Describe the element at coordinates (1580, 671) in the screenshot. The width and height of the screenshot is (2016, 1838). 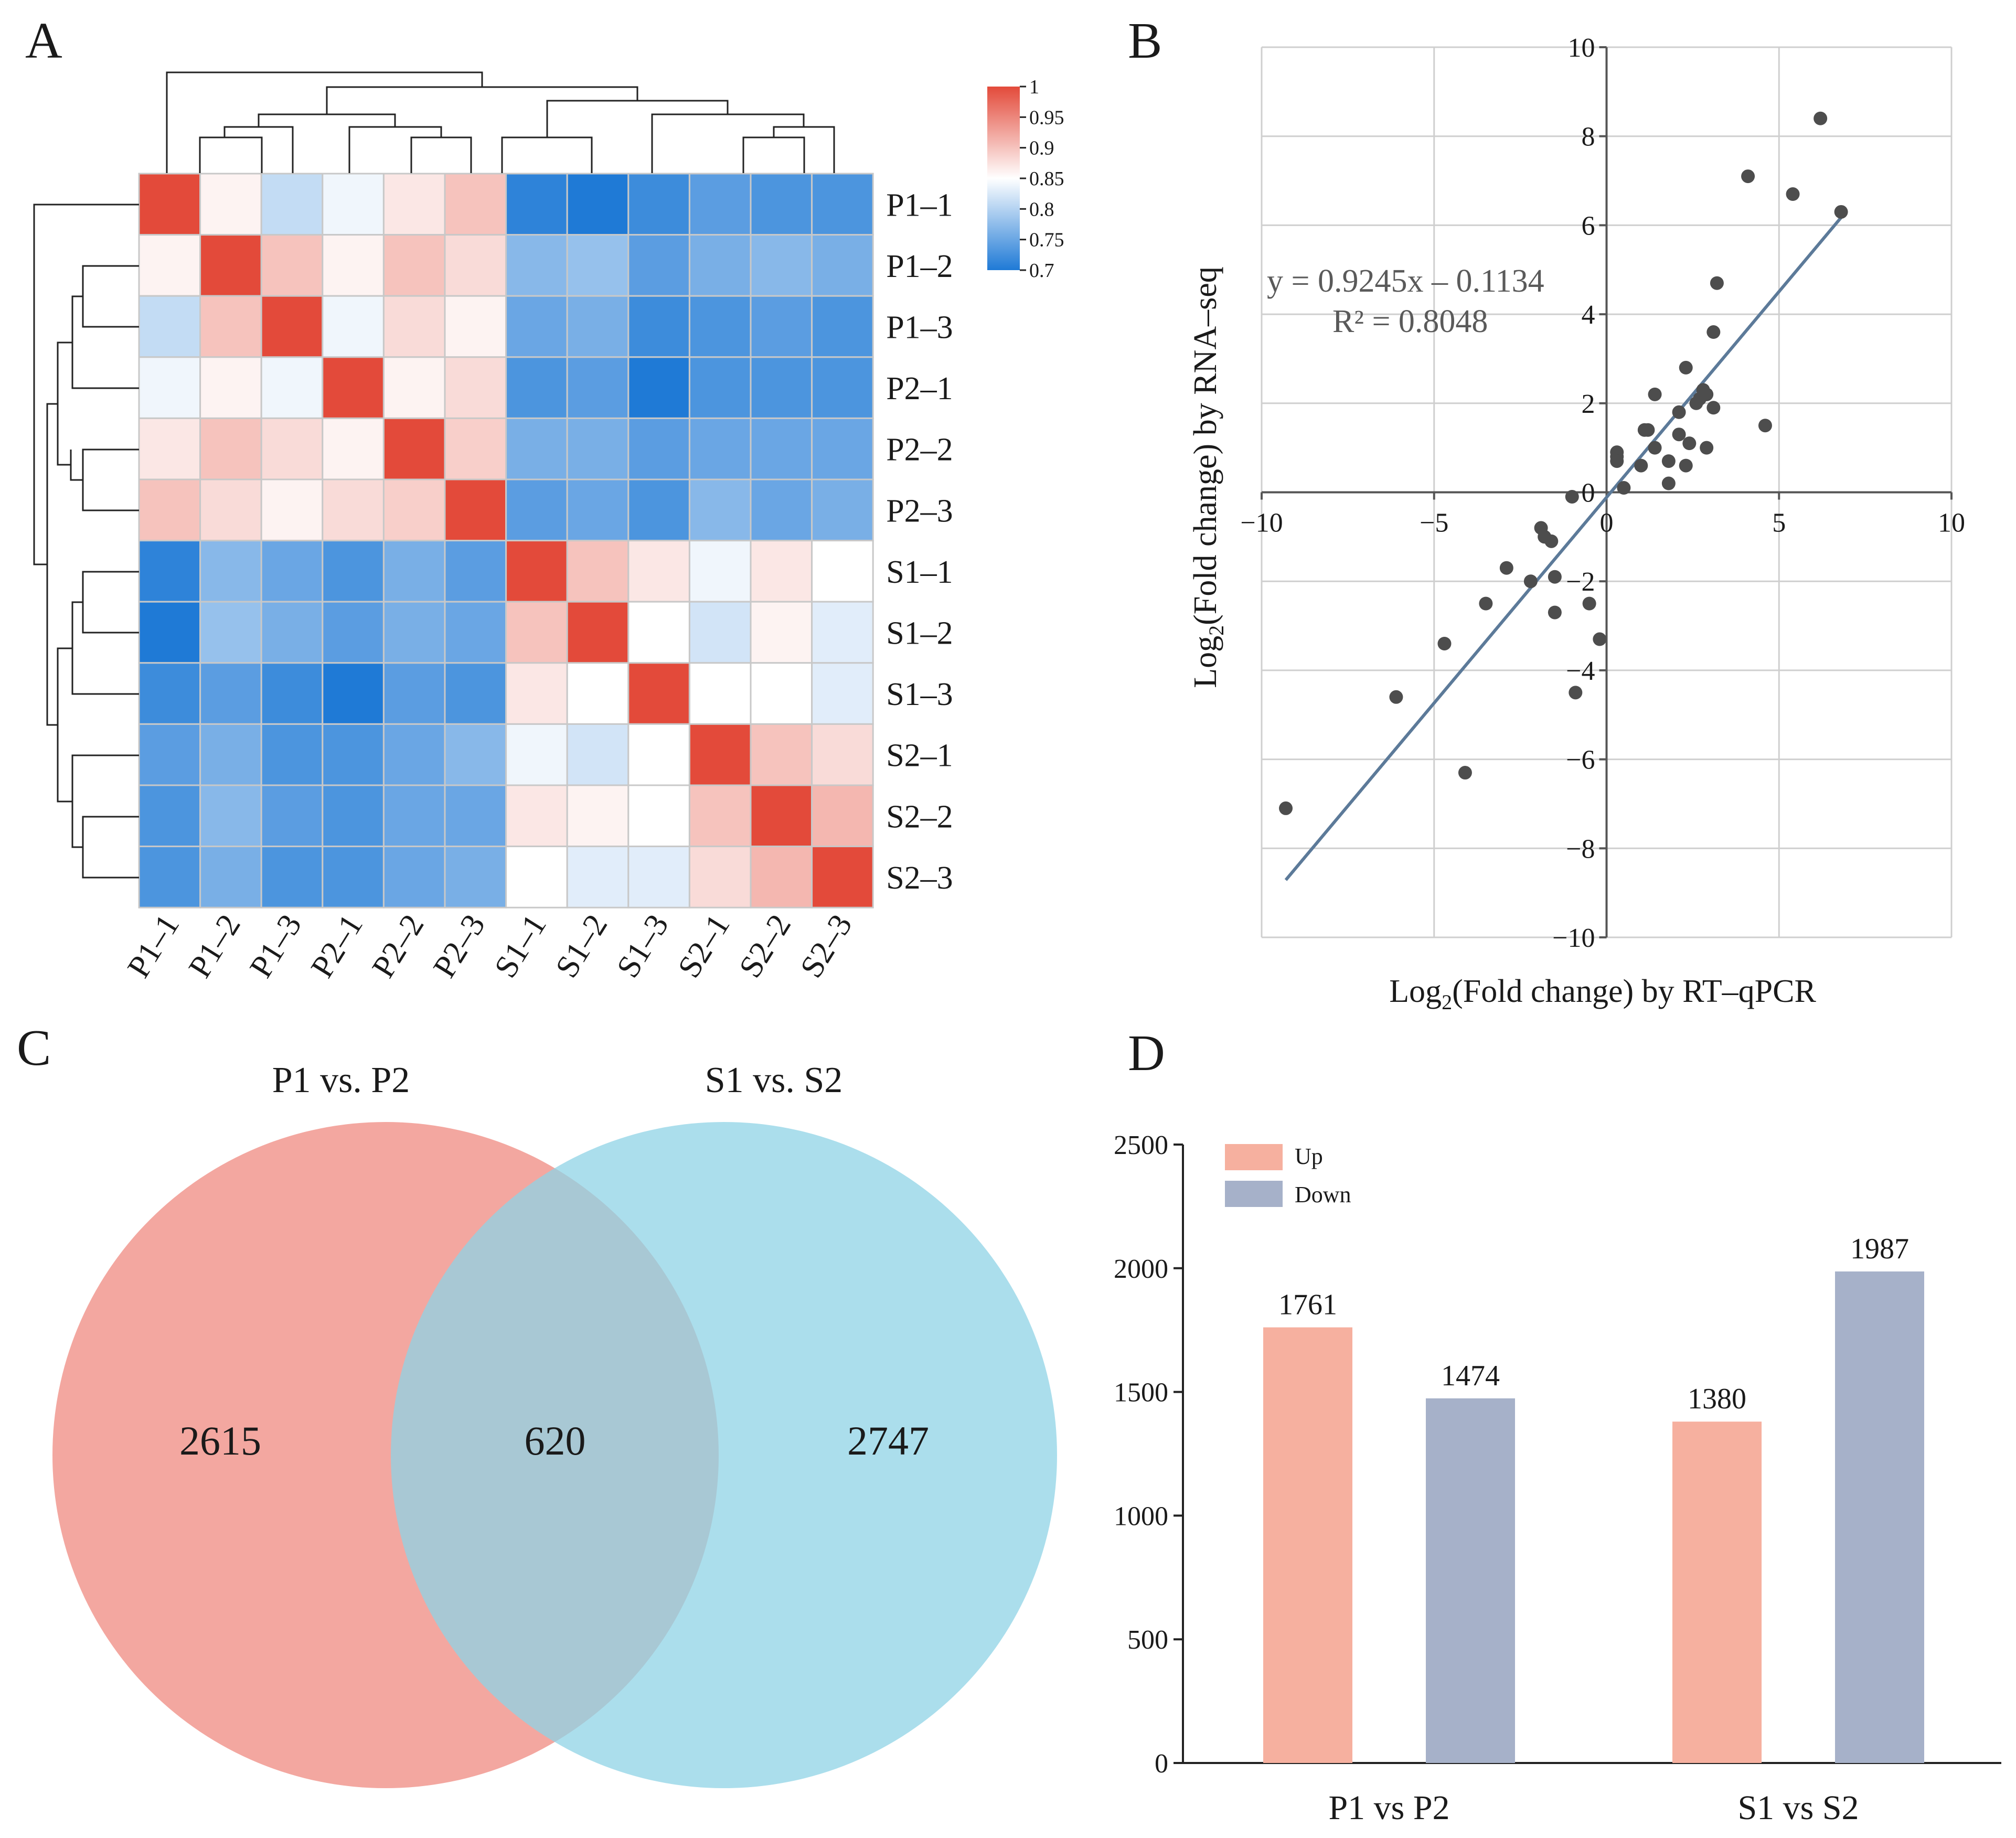
I see `scatter-y-tick-label: −4` at that location.